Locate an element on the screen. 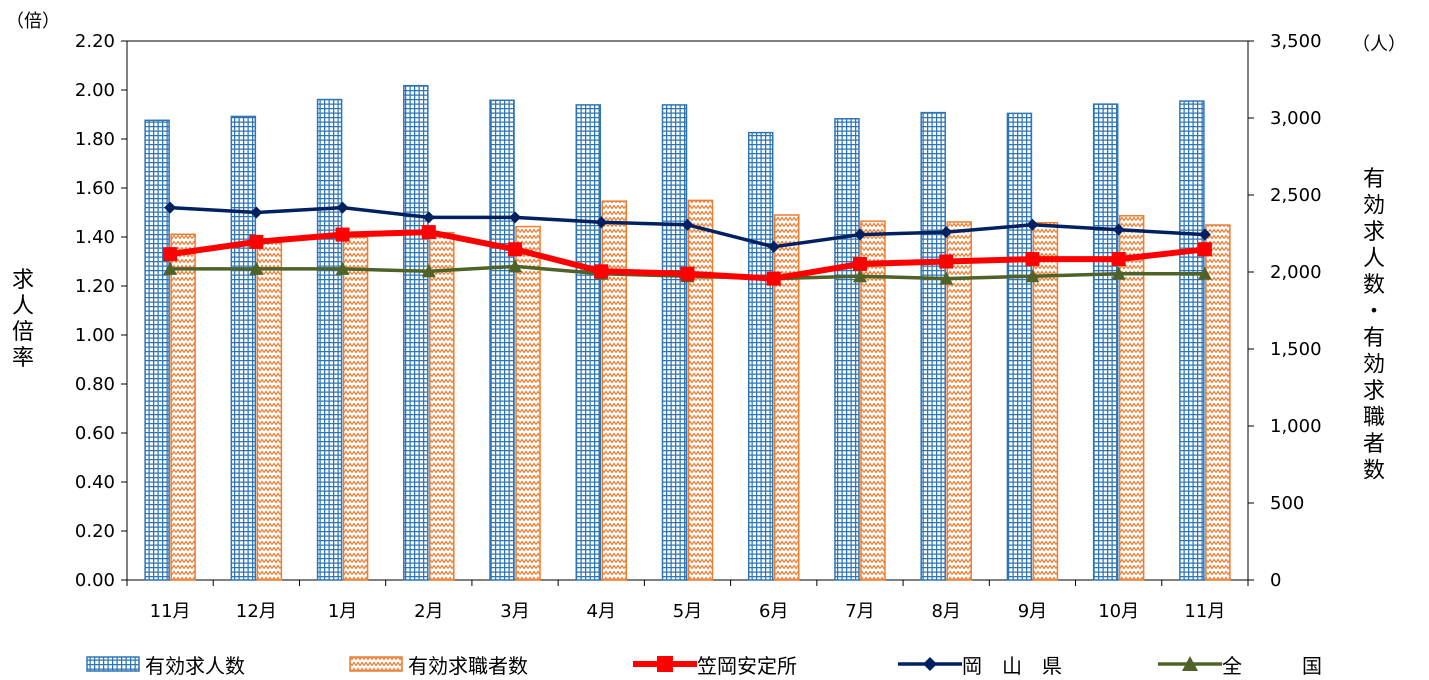  legend-marker-okayama is located at coordinates (930, 664).